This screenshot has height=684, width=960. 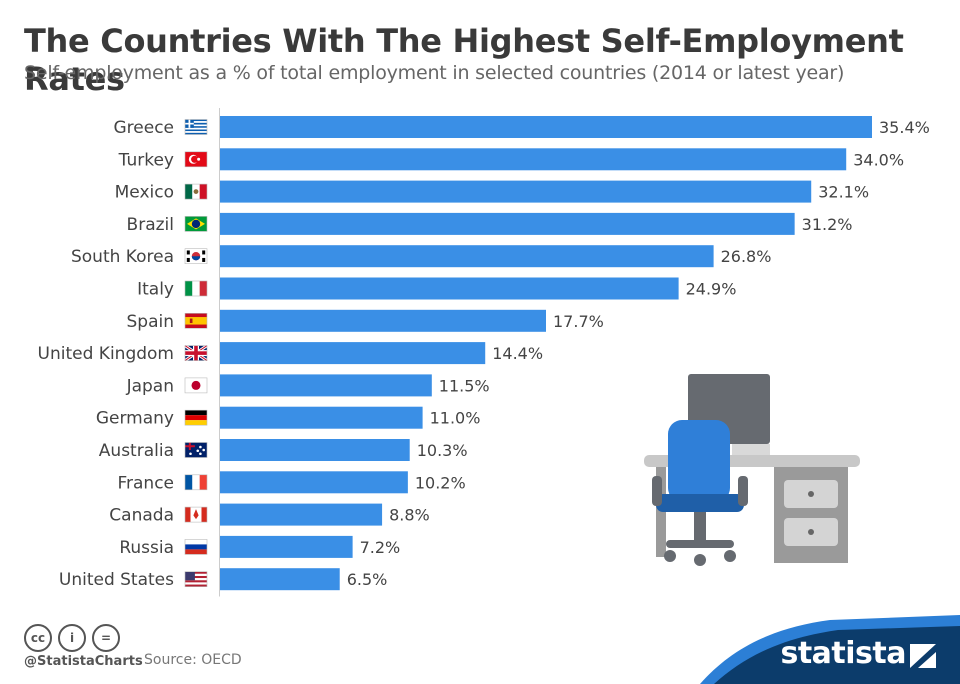 I want to click on category-label: Russia, so click(x=146, y=548).